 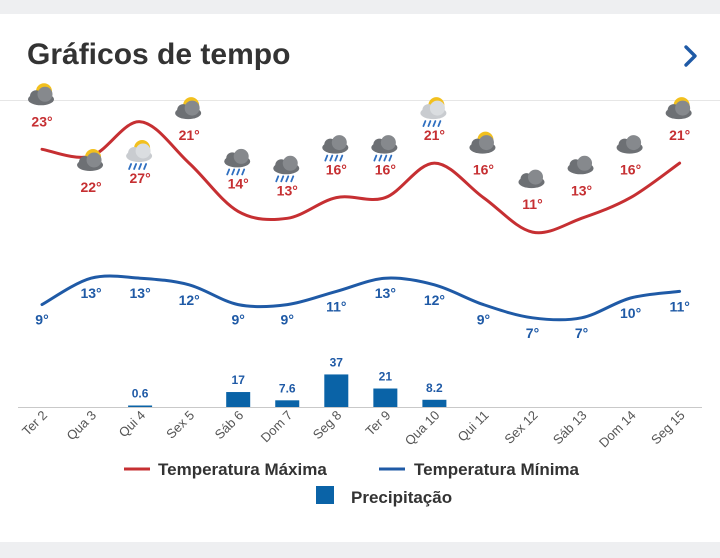 What do you see at coordinates (140, 178) in the screenshot?
I see `max-temp-label: 27°` at bounding box center [140, 178].